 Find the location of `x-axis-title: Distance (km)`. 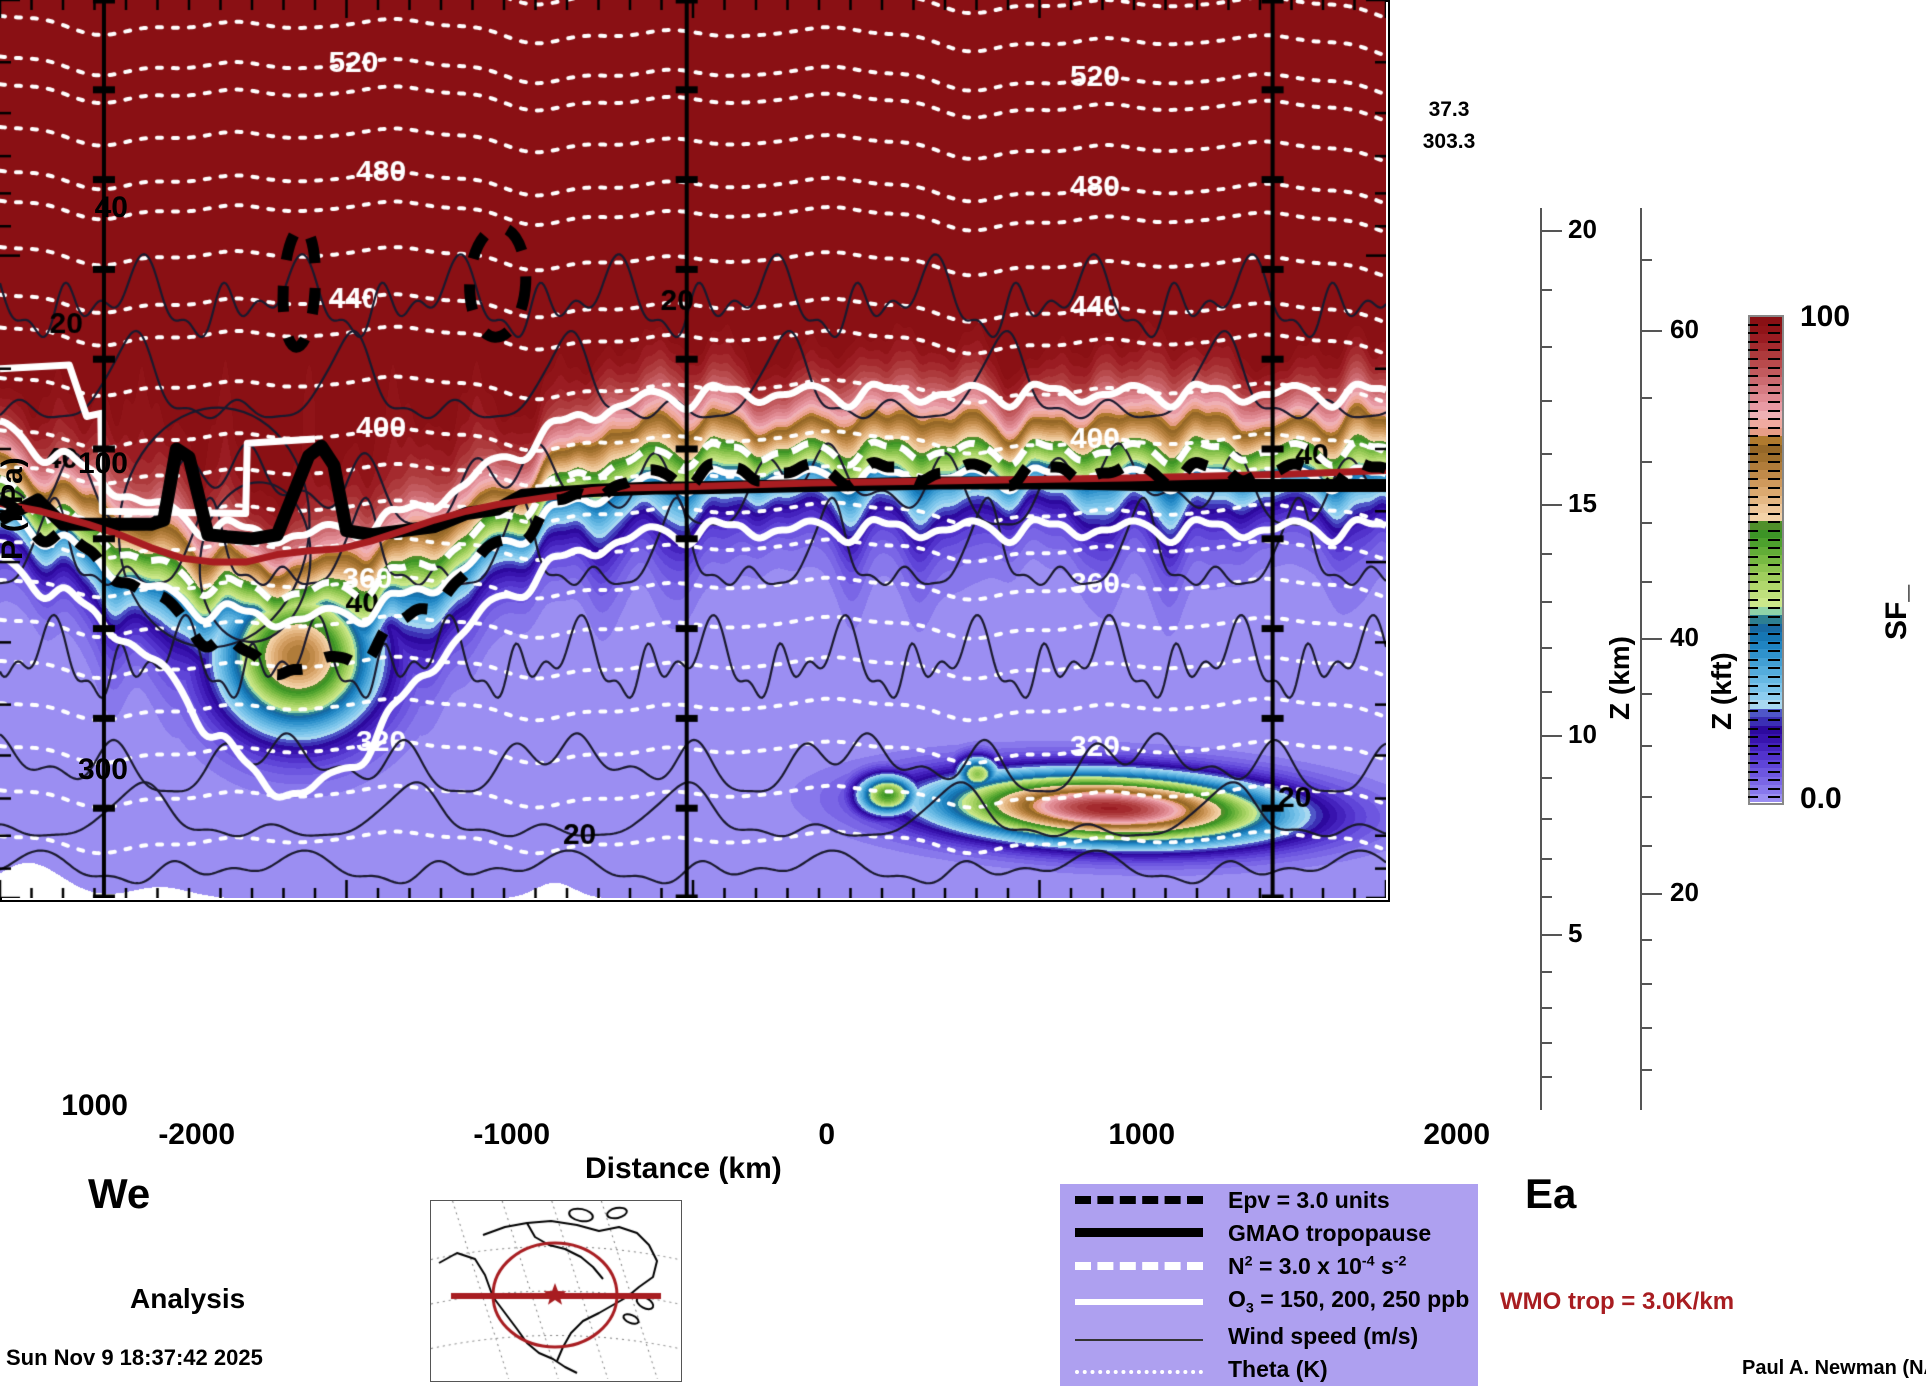

x-axis-title: Distance (km) is located at coordinates (683, 1168).